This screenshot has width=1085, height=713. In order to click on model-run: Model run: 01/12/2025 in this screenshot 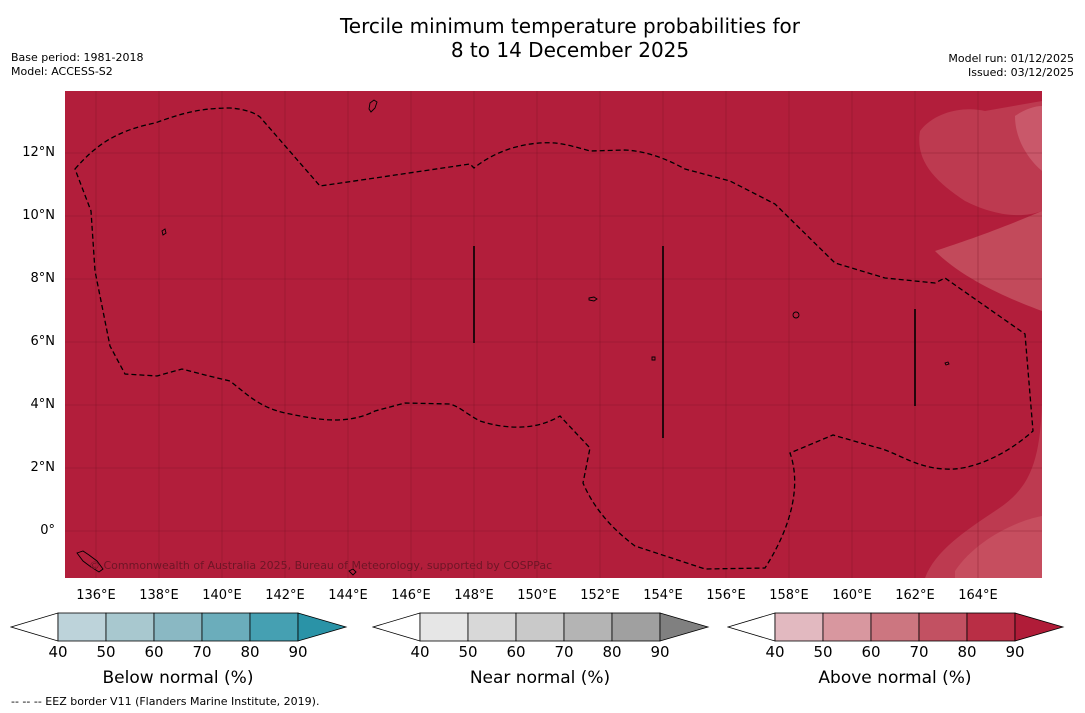, I will do `click(1011, 58)`.